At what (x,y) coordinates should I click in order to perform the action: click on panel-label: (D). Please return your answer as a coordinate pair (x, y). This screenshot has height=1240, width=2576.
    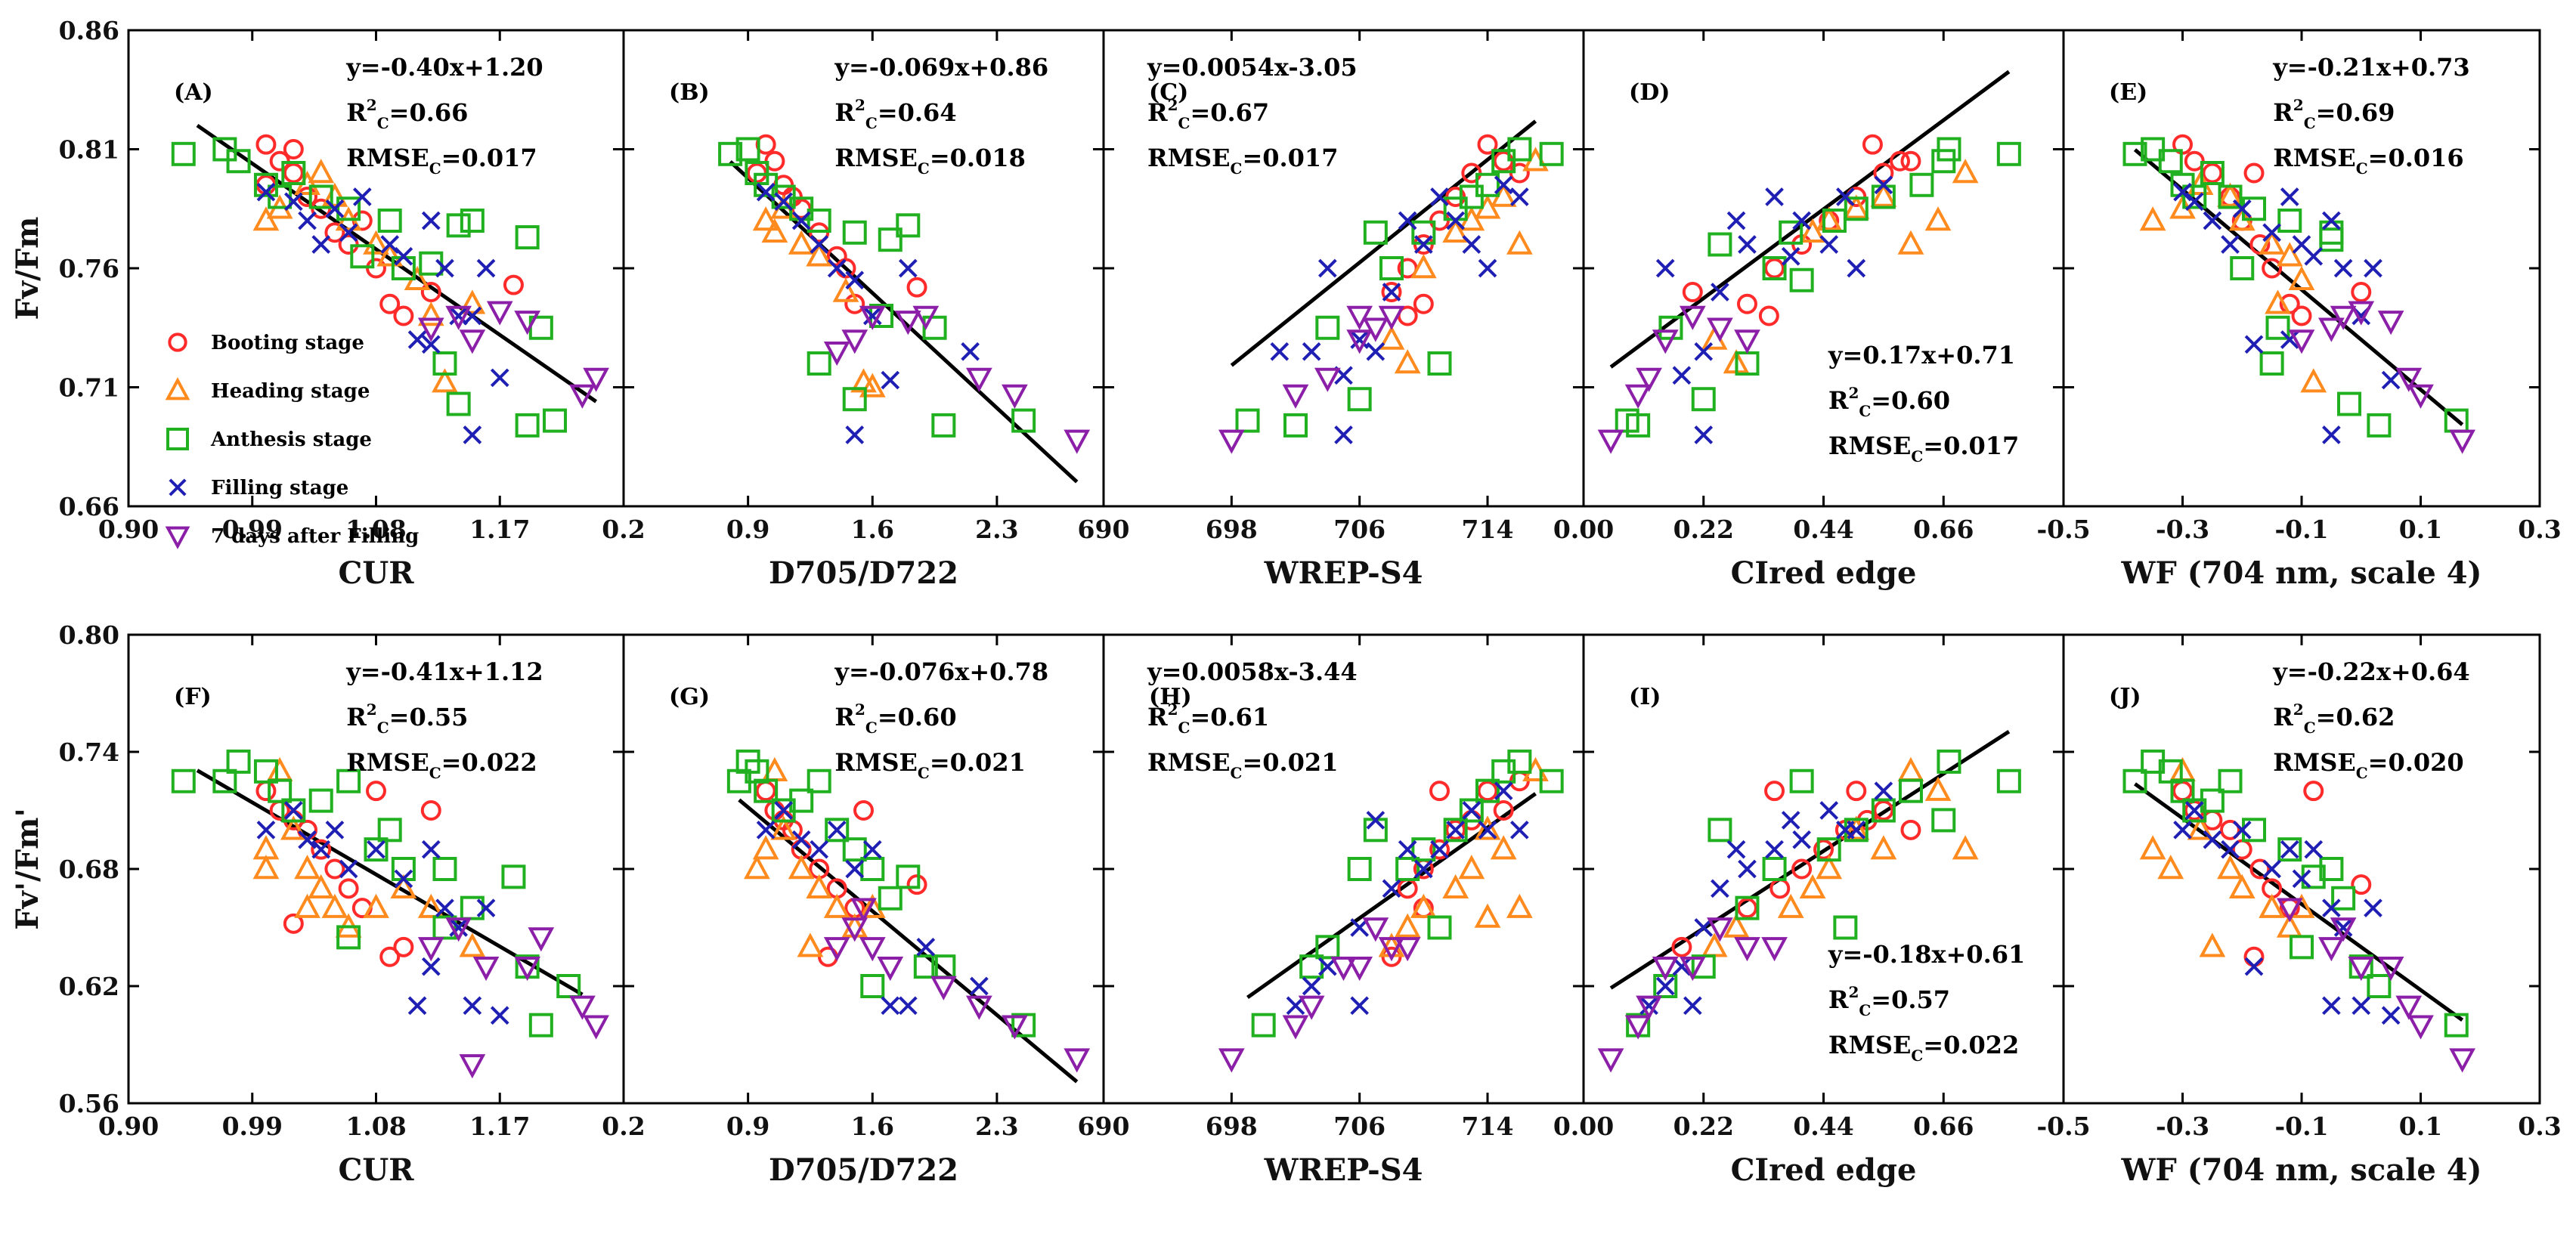
    Looking at the image, I should click on (1649, 92).